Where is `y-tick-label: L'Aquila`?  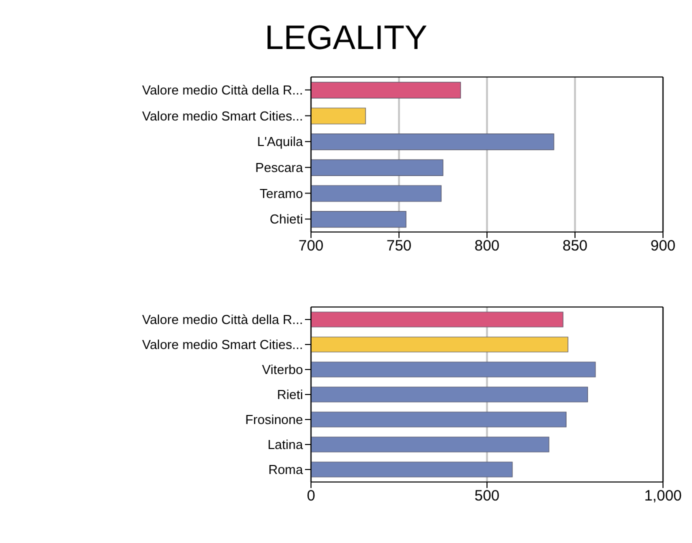 y-tick-label: L'Aquila is located at coordinates (280, 142).